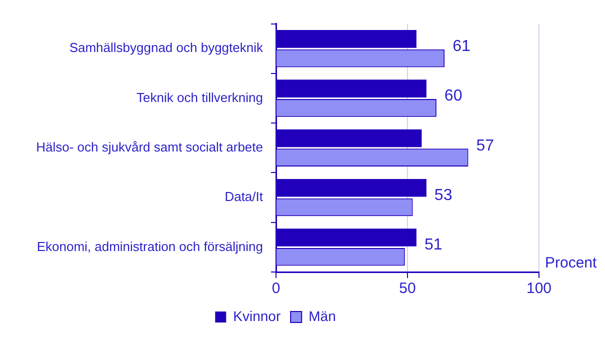 The height and width of the screenshot is (340, 605). I want to click on y-tick-label: Teknik och tillverkning, so click(199, 97).